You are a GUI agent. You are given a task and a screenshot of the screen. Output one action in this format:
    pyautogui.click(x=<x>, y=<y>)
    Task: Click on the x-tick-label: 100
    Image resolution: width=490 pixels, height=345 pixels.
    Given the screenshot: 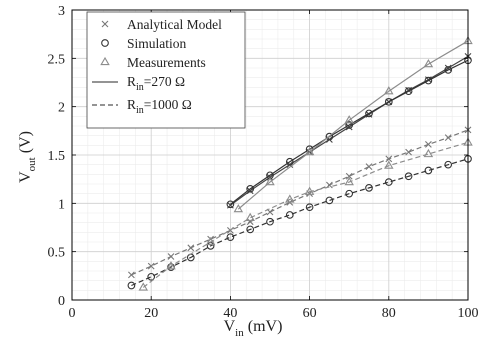 What is the action you would take?
    pyautogui.click(x=468, y=313)
    